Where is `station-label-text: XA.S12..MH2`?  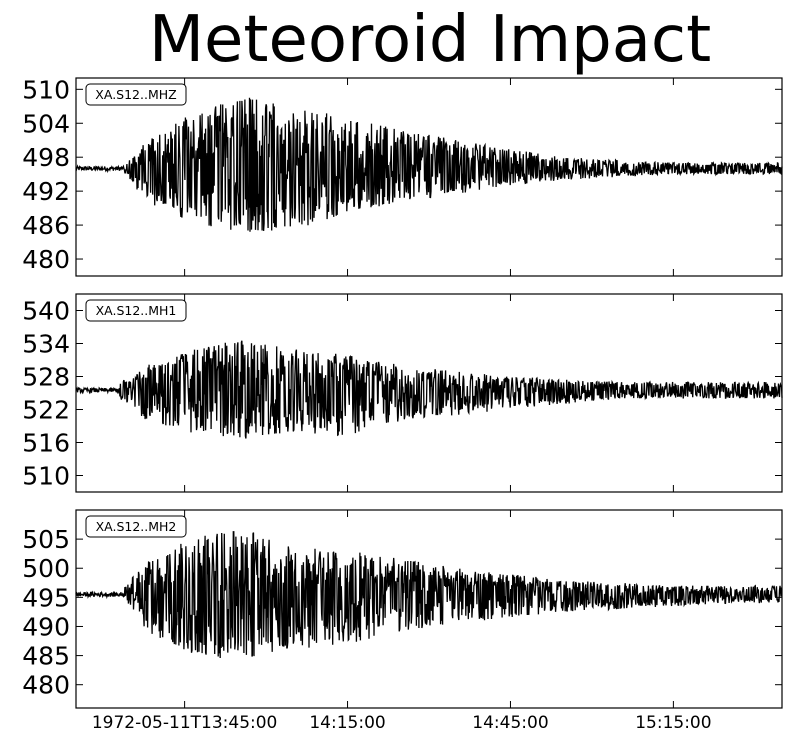 station-label-text: XA.S12..MH2 is located at coordinates (136, 526).